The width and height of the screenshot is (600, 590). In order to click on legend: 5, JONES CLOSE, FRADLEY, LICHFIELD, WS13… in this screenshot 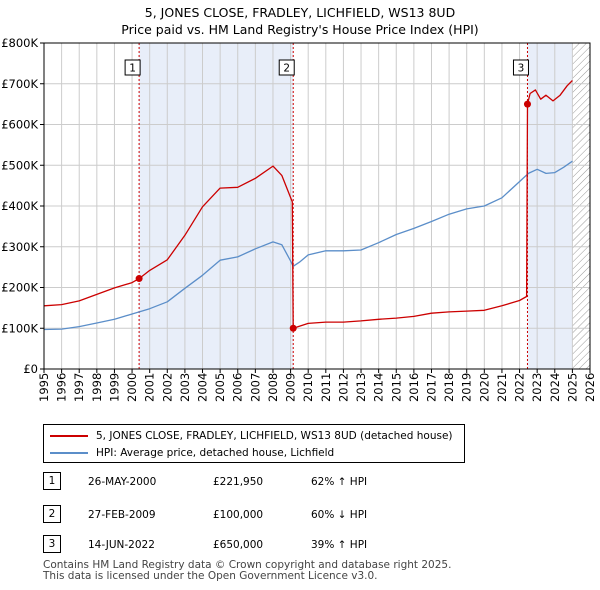, I will do `click(254, 443)`.